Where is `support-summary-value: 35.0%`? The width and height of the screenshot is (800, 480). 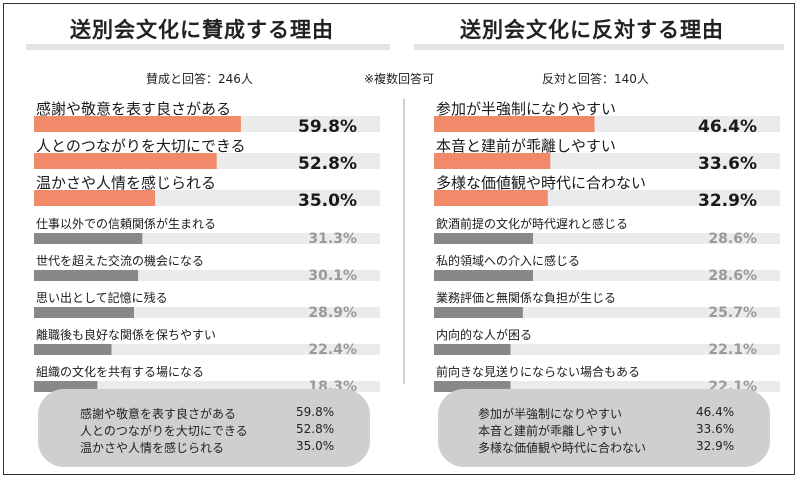 support-summary-value: 35.0% is located at coordinates (315, 446).